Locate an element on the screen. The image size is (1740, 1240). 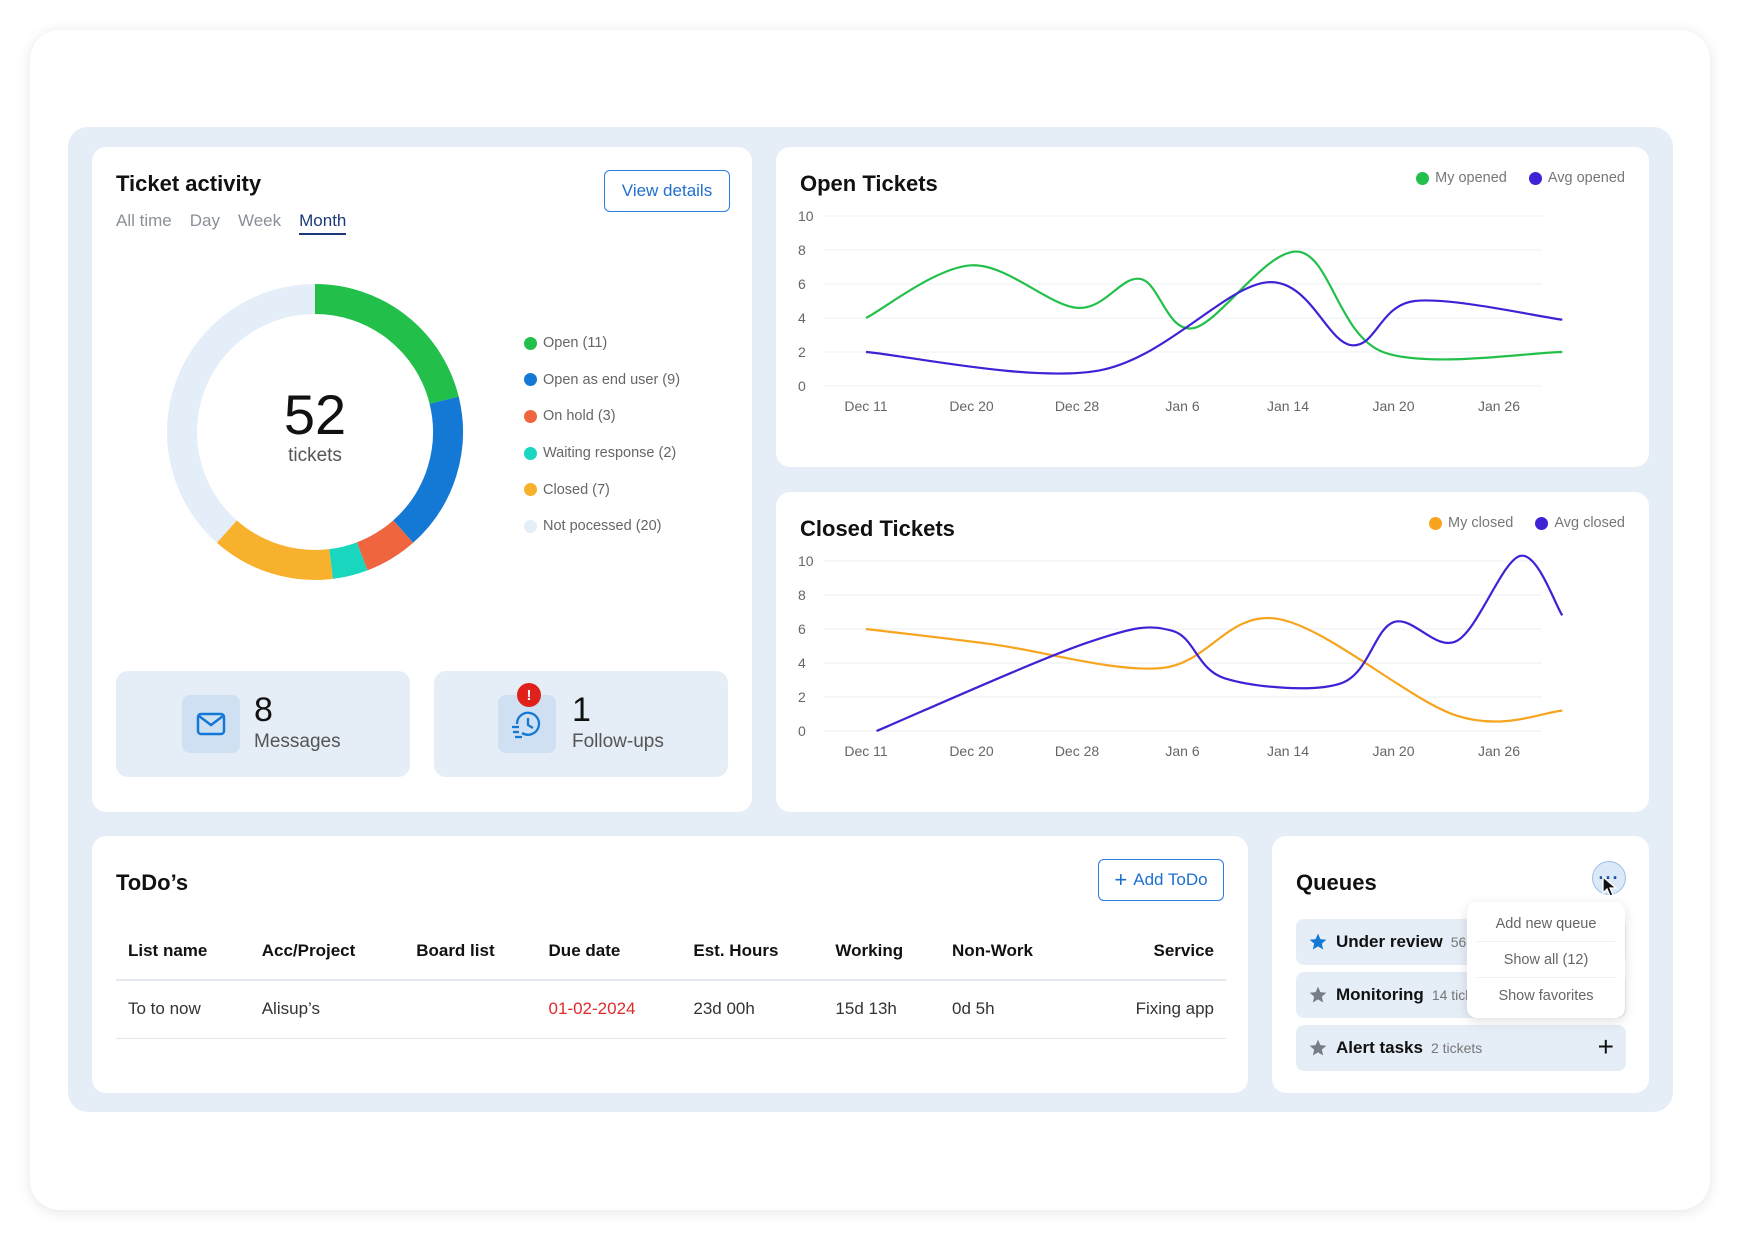
donut-center: 52 tickets is located at coordinates (315, 427).